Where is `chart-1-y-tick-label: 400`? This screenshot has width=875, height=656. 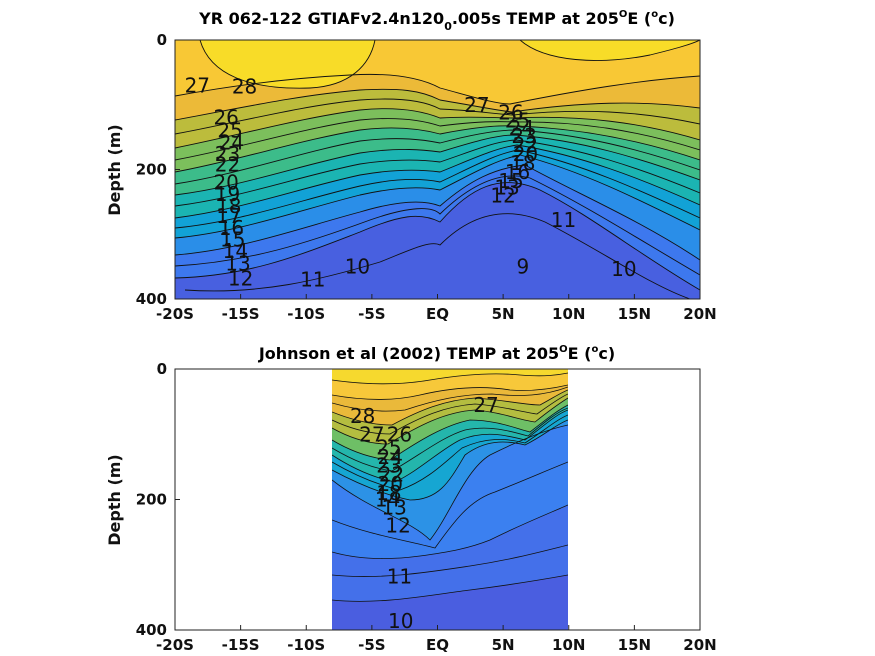 chart-1-y-tick-label: 400 is located at coordinates (151, 299).